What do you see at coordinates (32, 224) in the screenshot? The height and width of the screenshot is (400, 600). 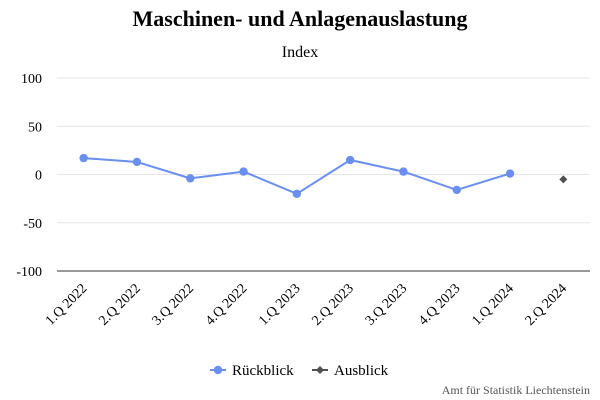 I see `y-tick-label: -50` at bounding box center [32, 224].